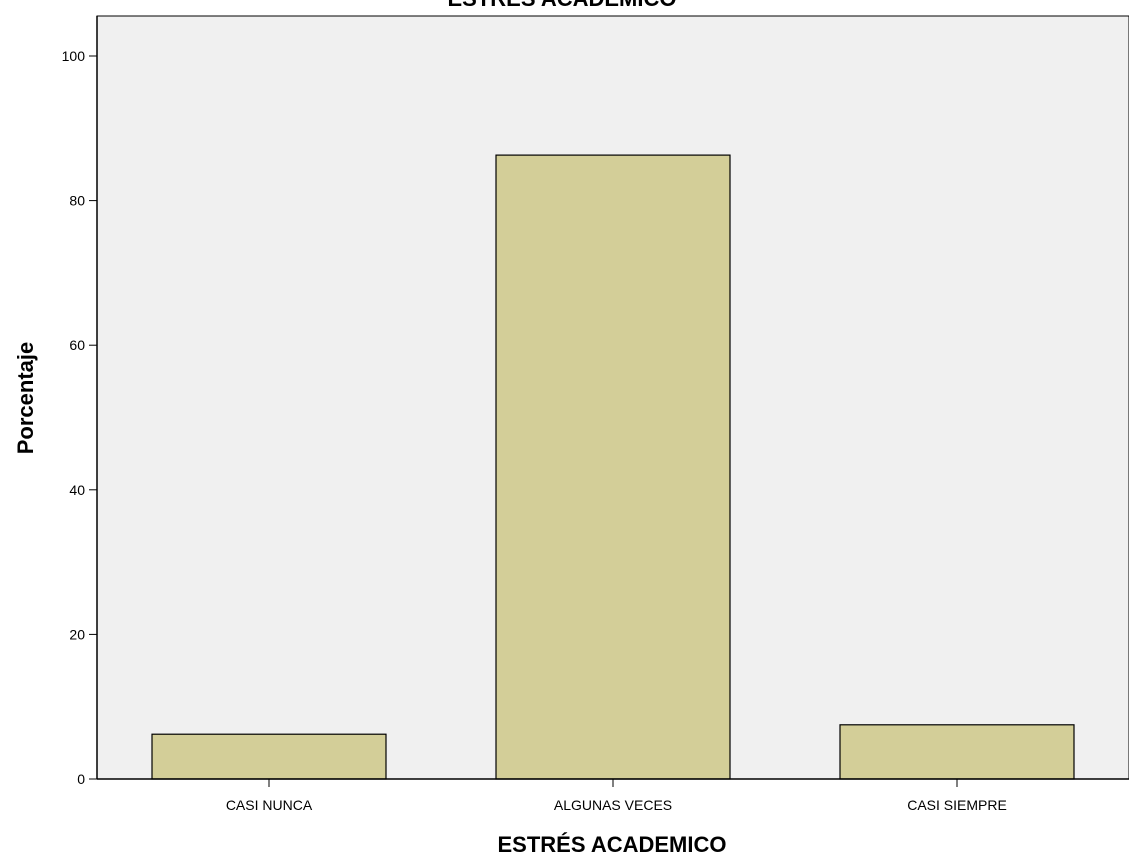 The image size is (1129, 860). What do you see at coordinates (957, 752) in the screenshot?
I see `bar-casi-siempre` at bounding box center [957, 752].